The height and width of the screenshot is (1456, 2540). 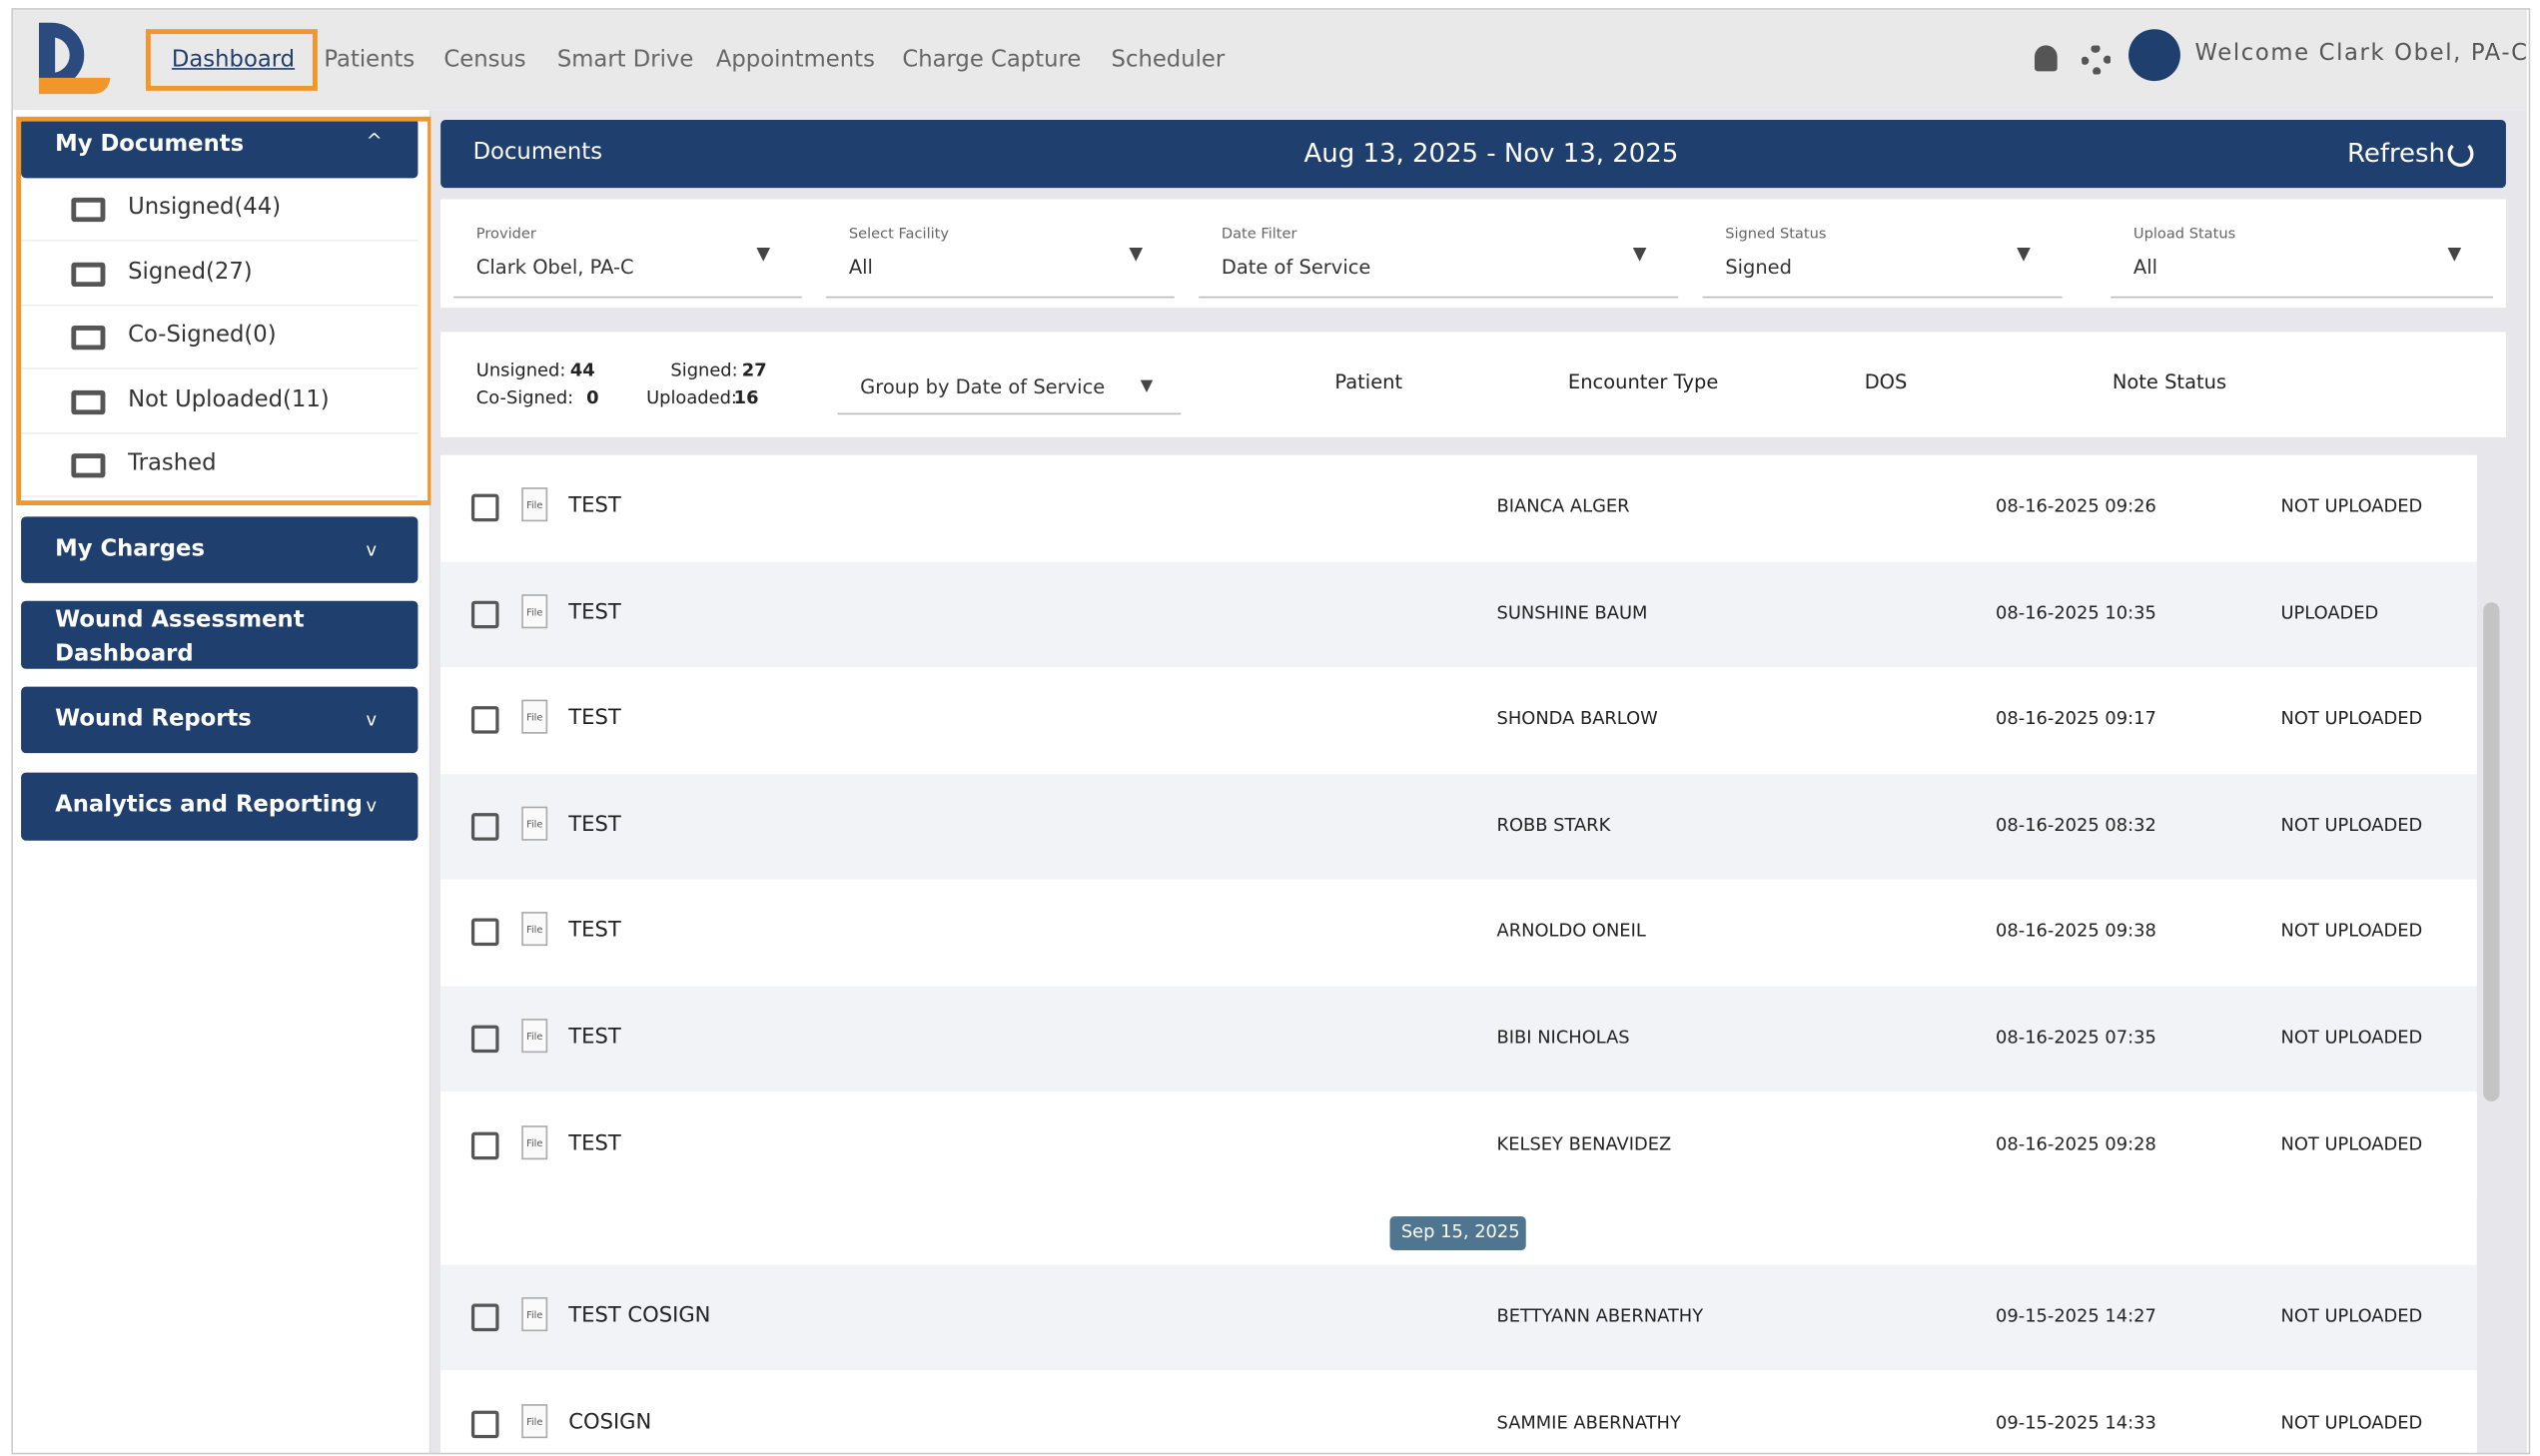 What do you see at coordinates (704, 370) in the screenshot?
I see `summary-label: Signed:` at bounding box center [704, 370].